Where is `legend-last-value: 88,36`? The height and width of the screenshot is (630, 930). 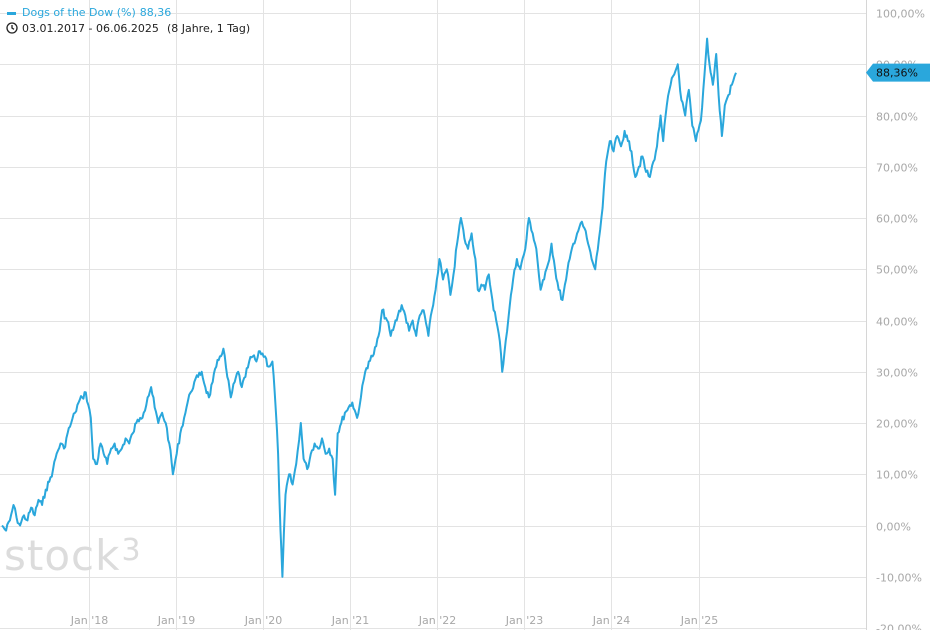
legend-last-value: 88,36 is located at coordinates (155, 12).